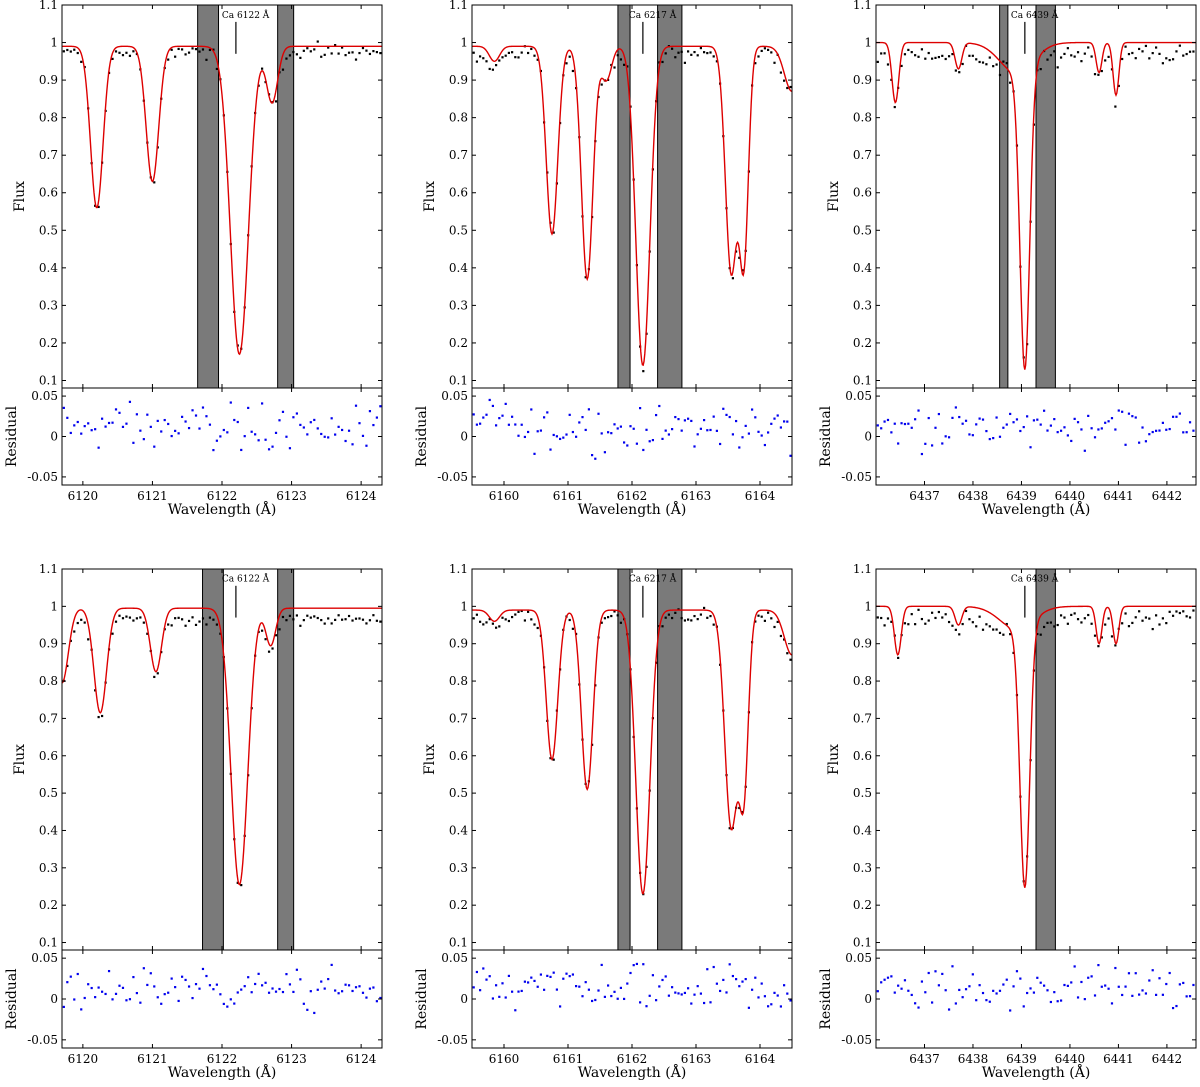 This screenshot has width=1200, height=1087. Describe the element at coordinates (20, 759) in the screenshot. I see `flux-axis-label: Flux` at that location.